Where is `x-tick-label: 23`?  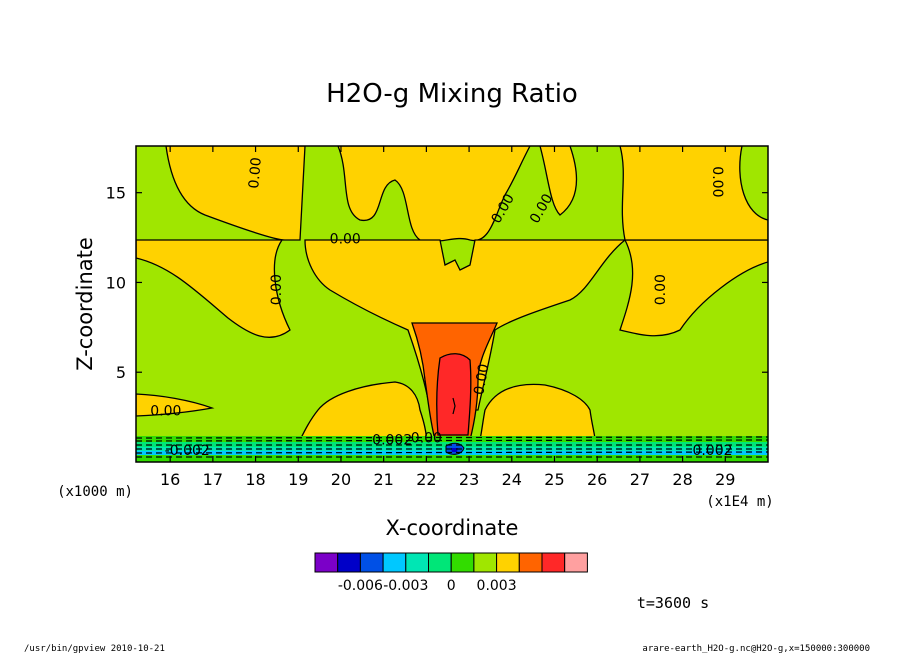
x-tick-label: 23 is located at coordinates (469, 479).